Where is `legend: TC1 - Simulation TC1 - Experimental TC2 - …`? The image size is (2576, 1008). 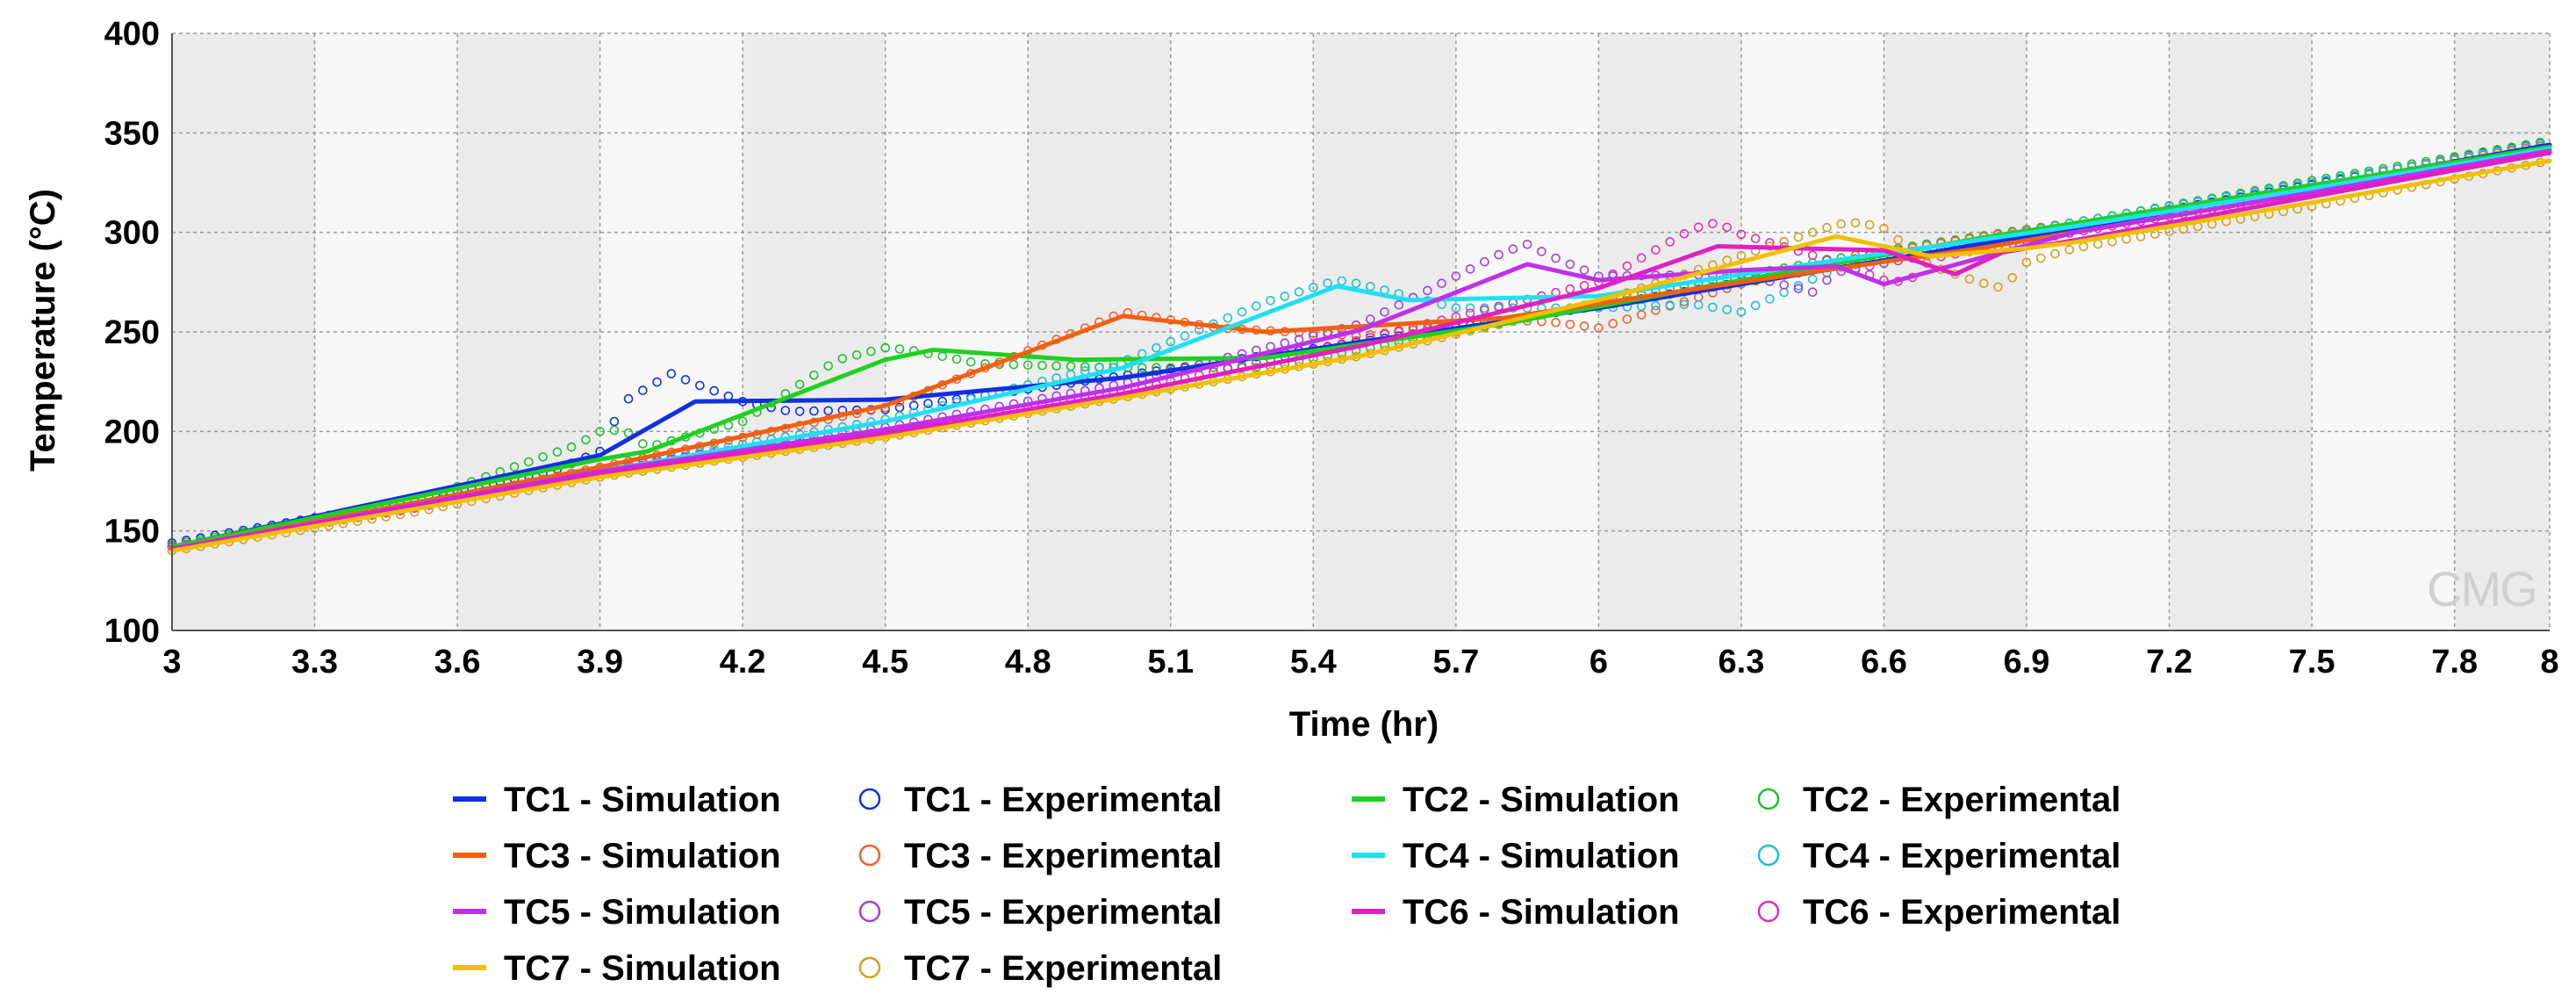 legend: TC1 - Simulation TC1 - Experimental TC2 - … is located at coordinates (1287, 884).